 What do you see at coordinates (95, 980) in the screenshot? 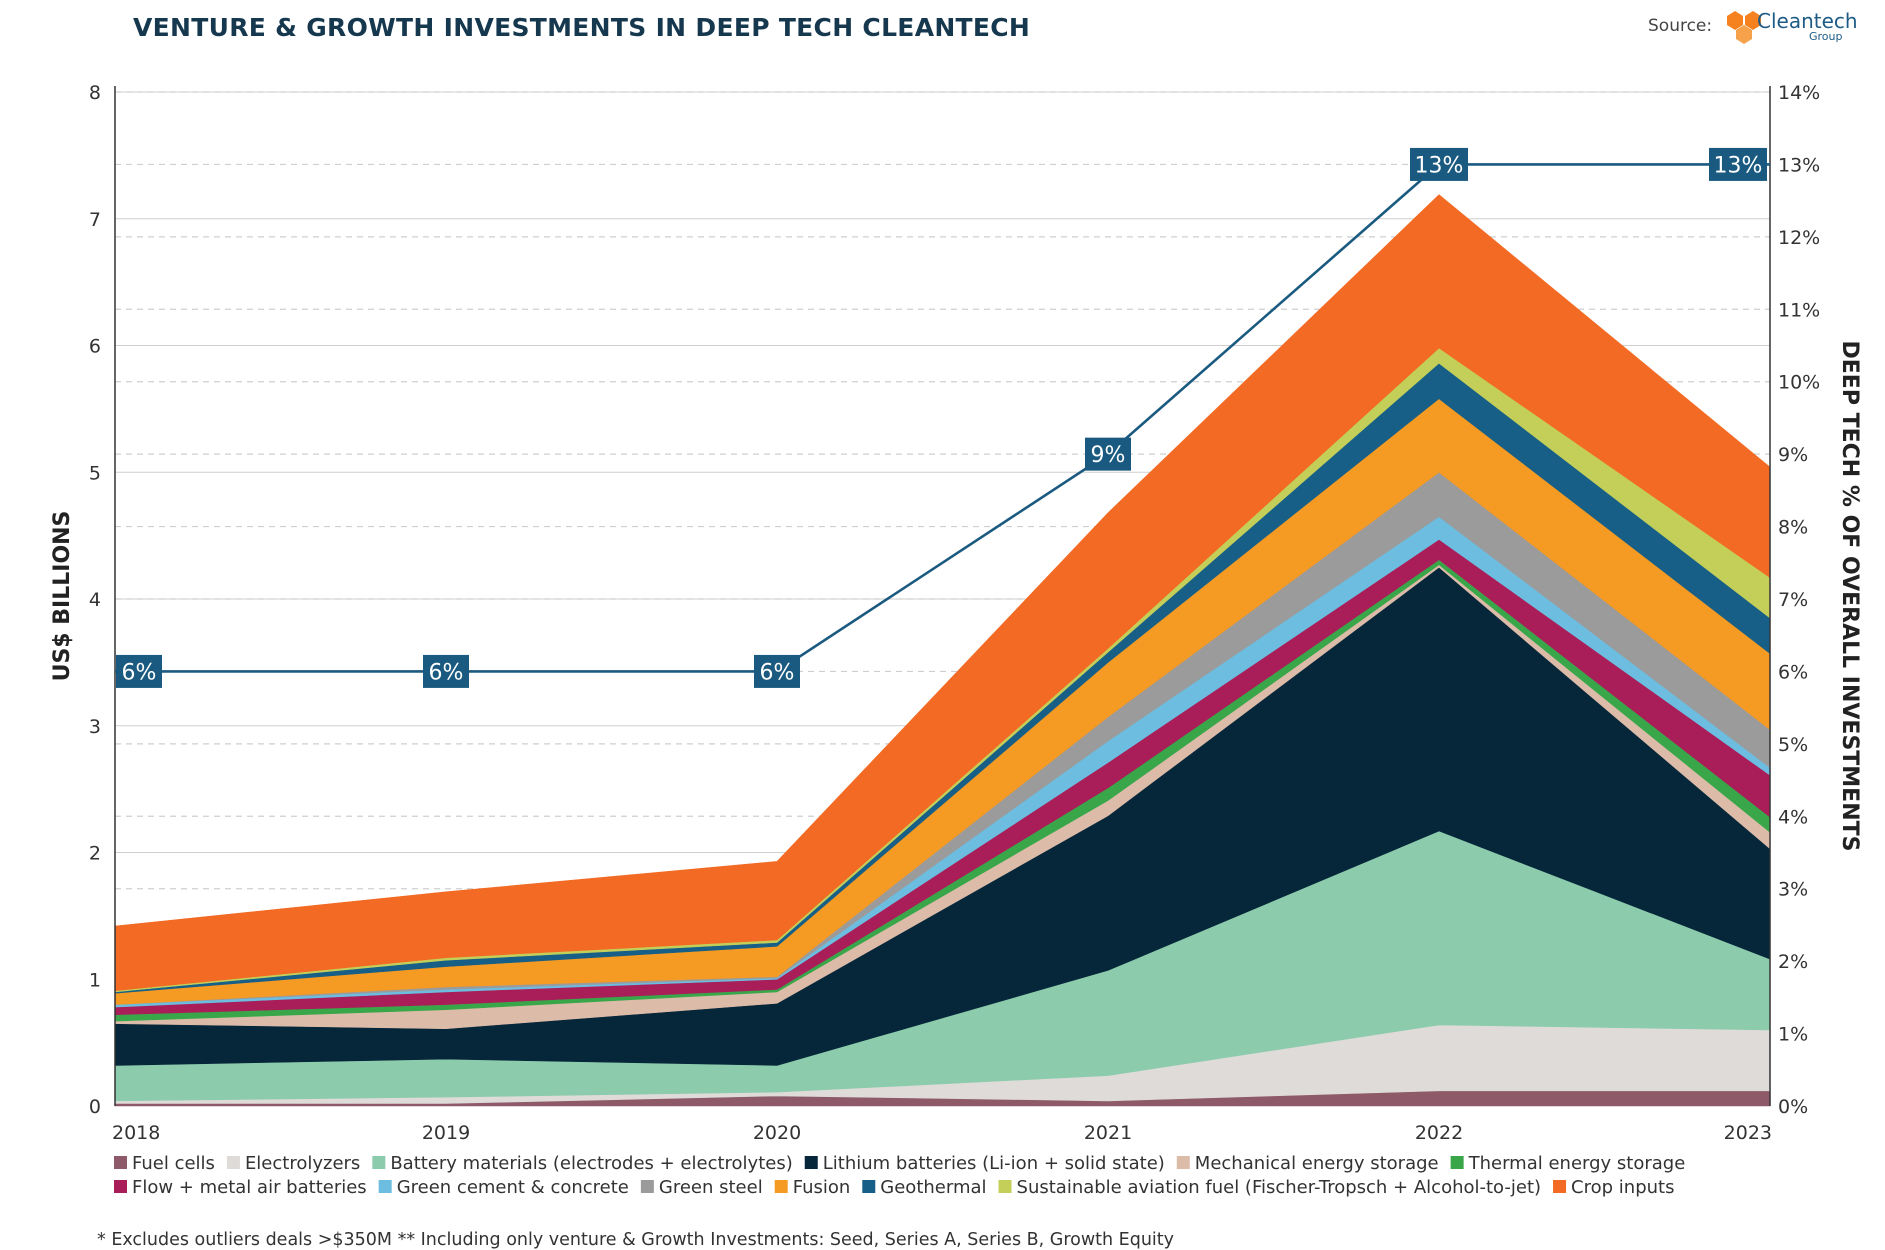
I see `y-tick-label: 1` at bounding box center [95, 980].